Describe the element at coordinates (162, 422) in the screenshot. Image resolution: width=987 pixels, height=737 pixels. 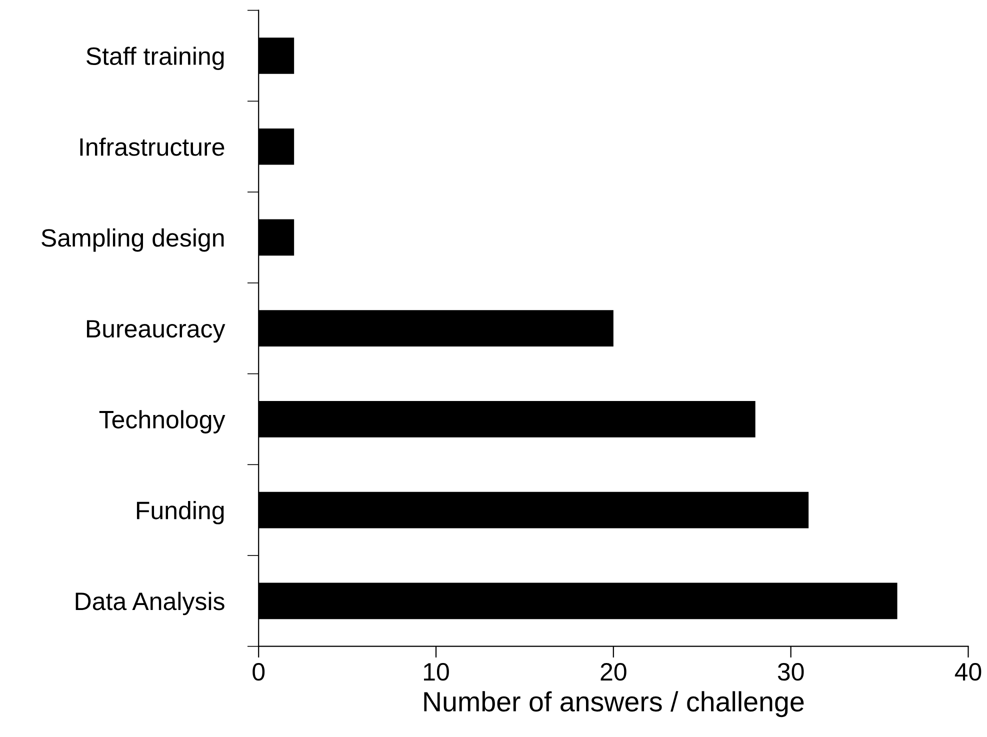
I see `y-tick-label: Technology` at that location.